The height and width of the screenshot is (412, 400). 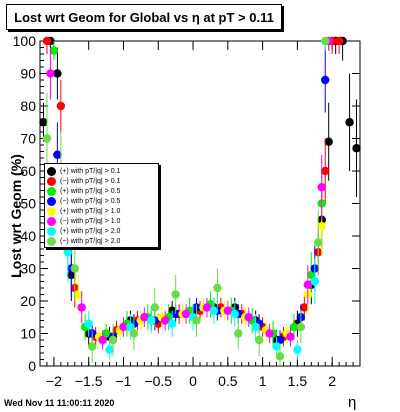 I want to click on y-tick-label: 90, so click(x=28, y=74).